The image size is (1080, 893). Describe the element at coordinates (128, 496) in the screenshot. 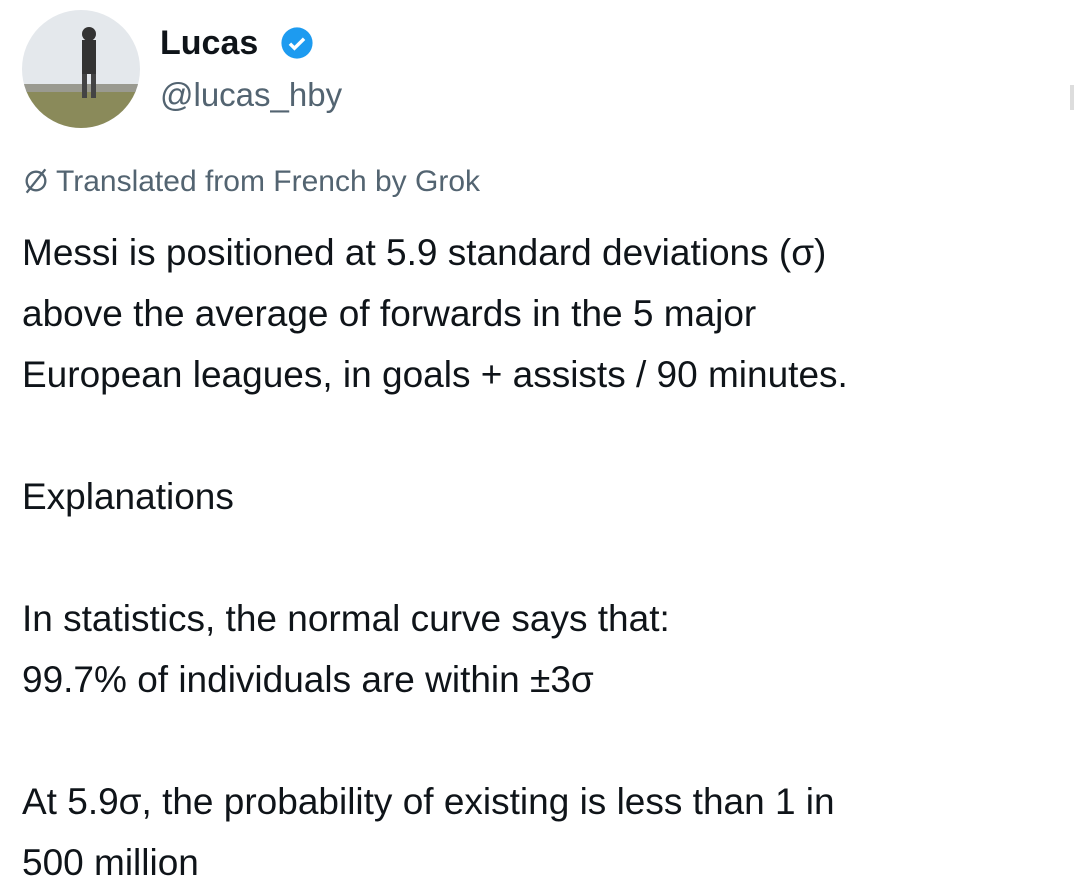

I see `text-line: Explanations` at that location.